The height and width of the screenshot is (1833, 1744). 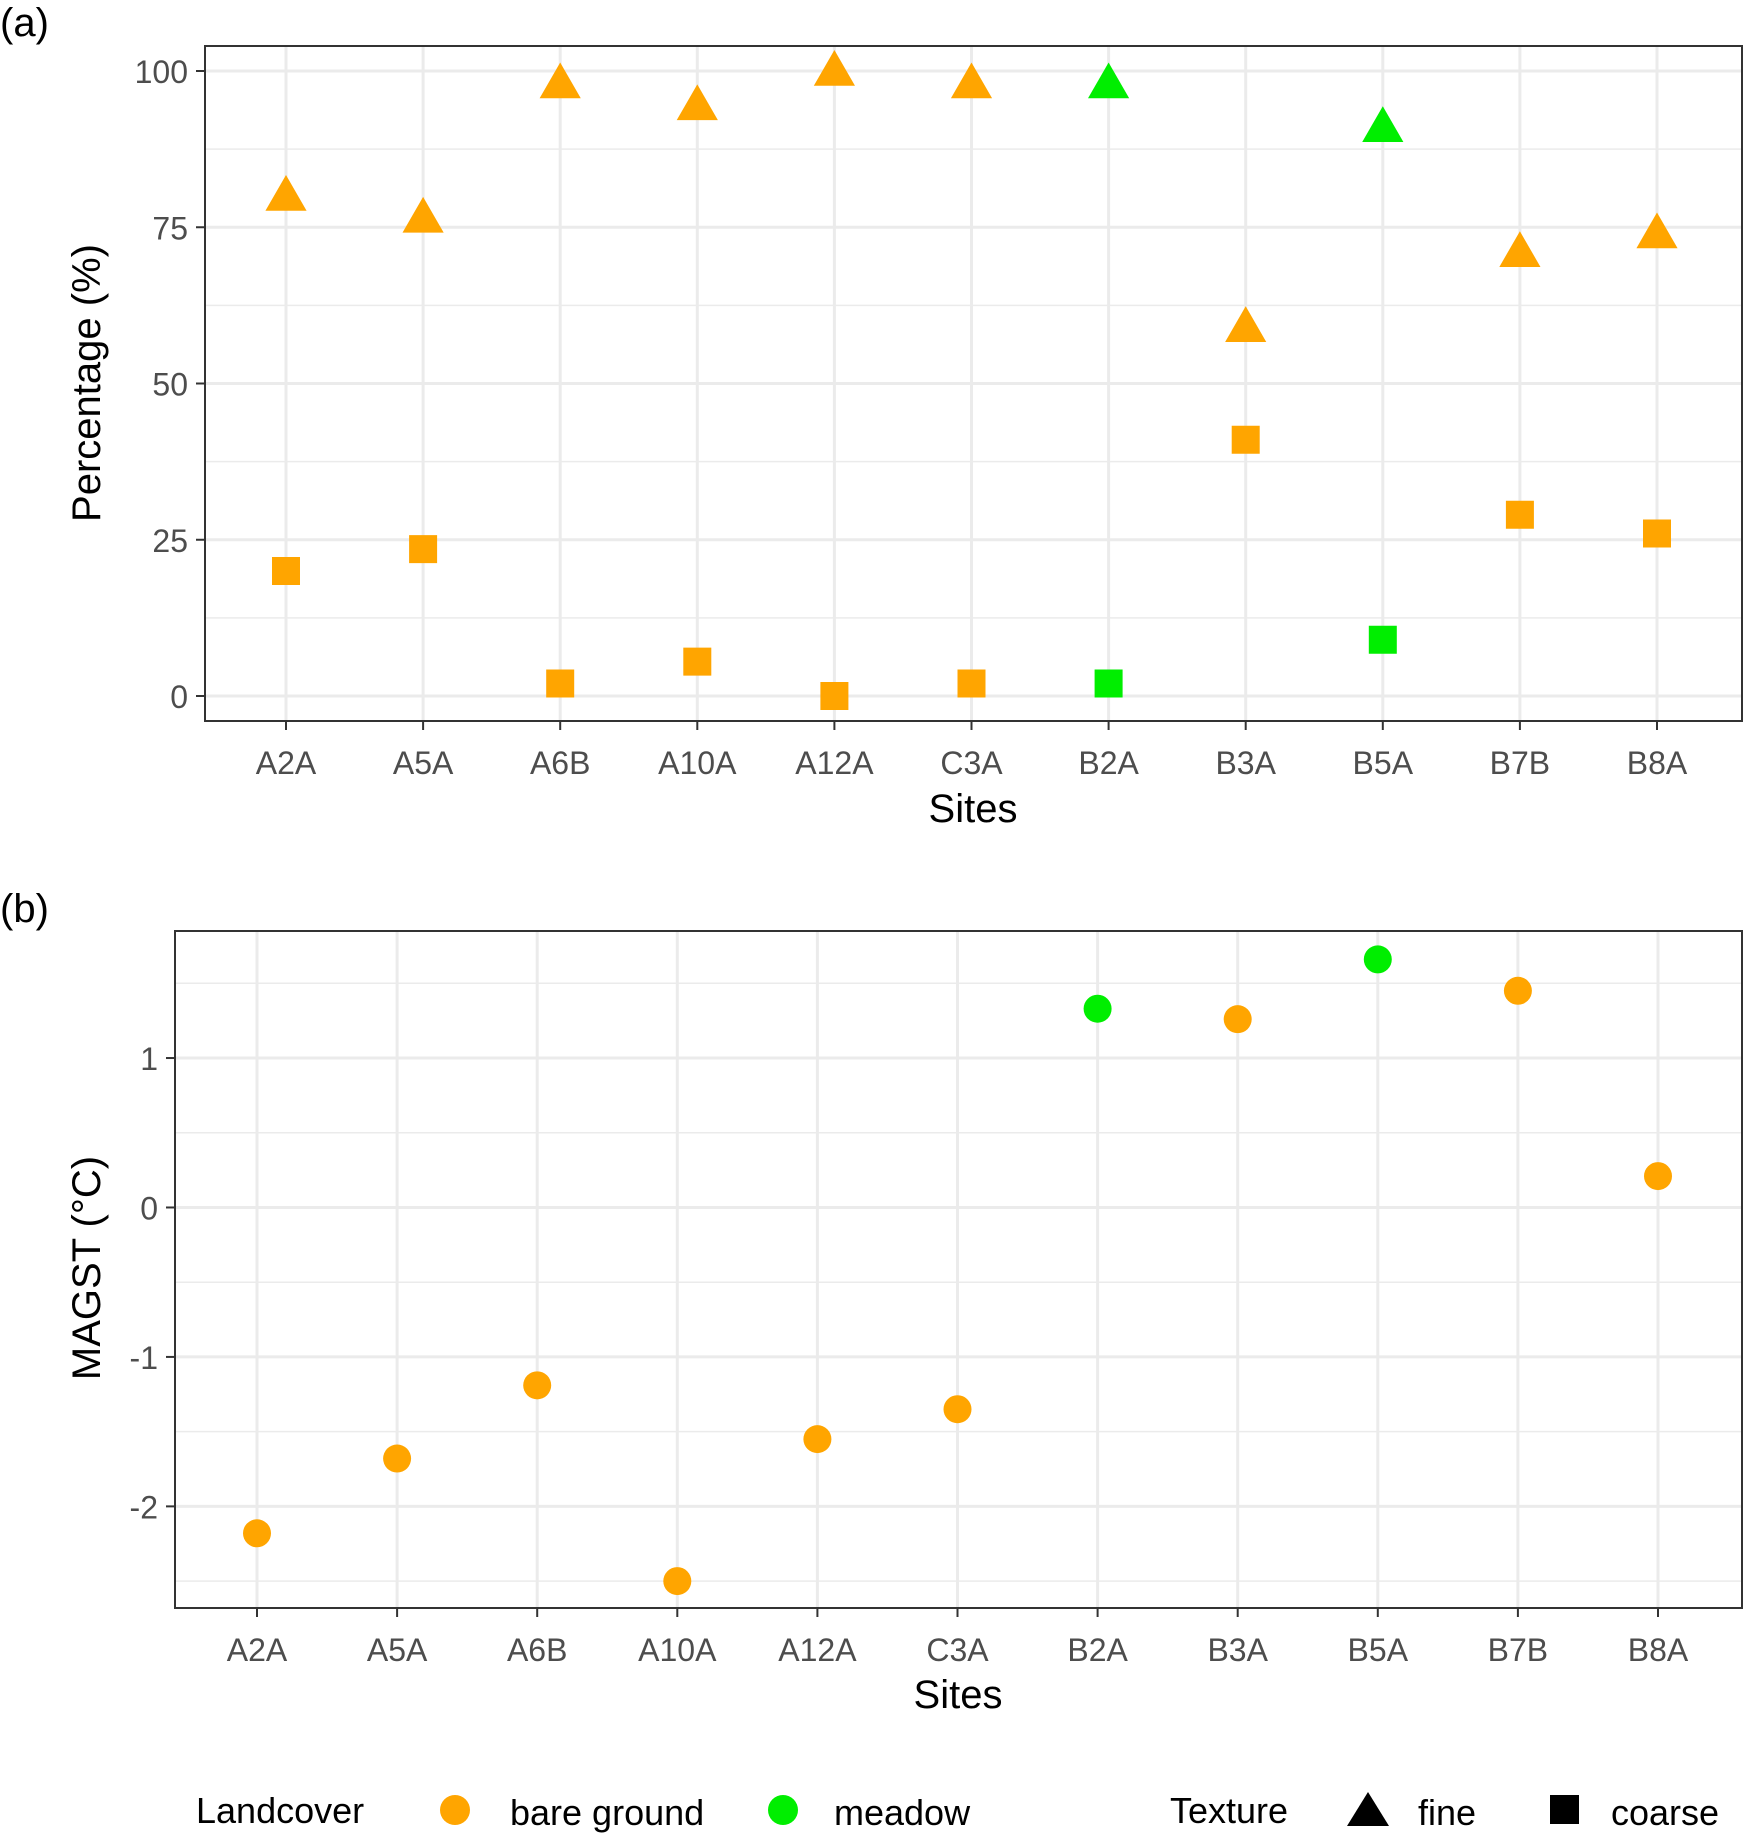 I want to click on point-coarse-b3a, so click(x=1245, y=439).